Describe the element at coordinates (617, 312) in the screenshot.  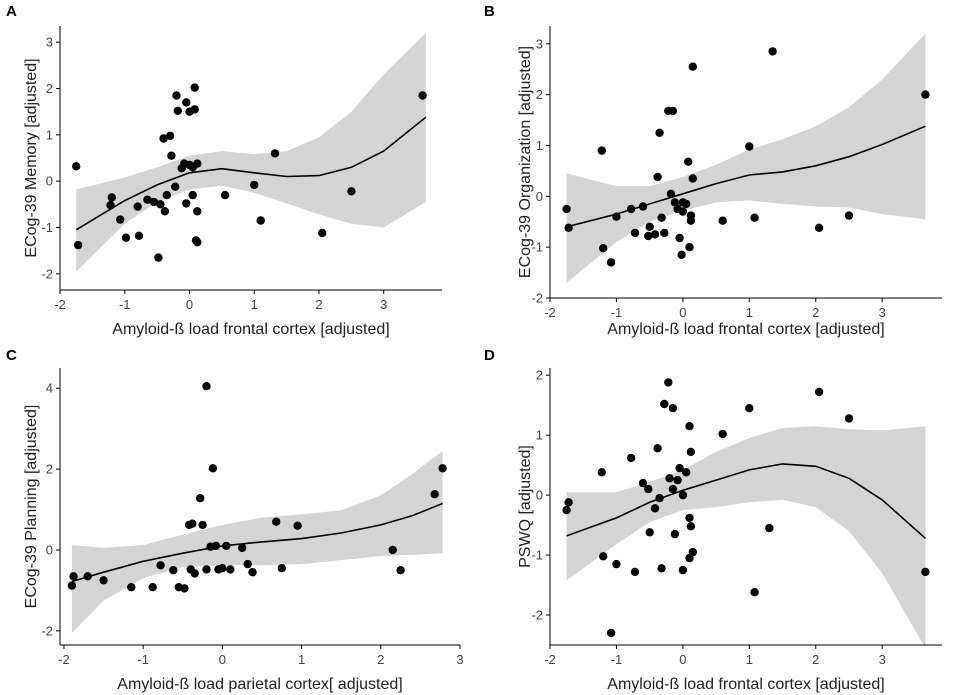
I see `panel-b-x-tick-label: -1` at that location.